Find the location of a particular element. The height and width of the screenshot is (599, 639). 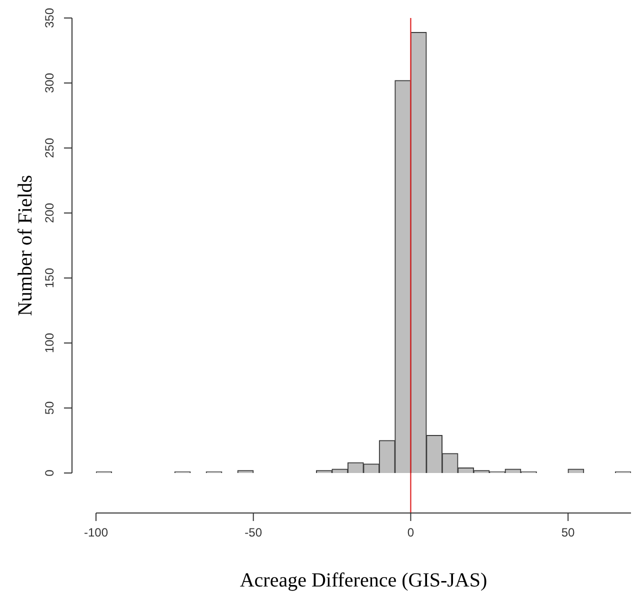

y-tick-label: 300 is located at coordinates (49, 83).